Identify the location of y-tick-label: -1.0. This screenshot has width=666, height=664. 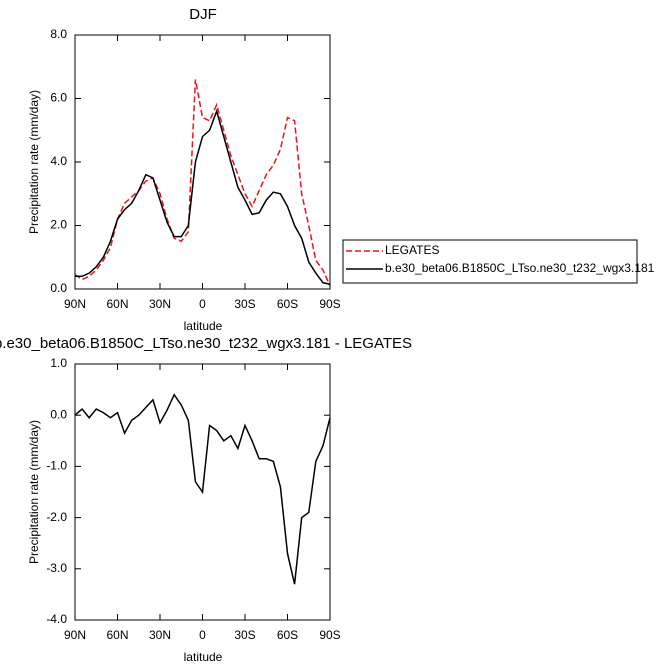
(56, 466).